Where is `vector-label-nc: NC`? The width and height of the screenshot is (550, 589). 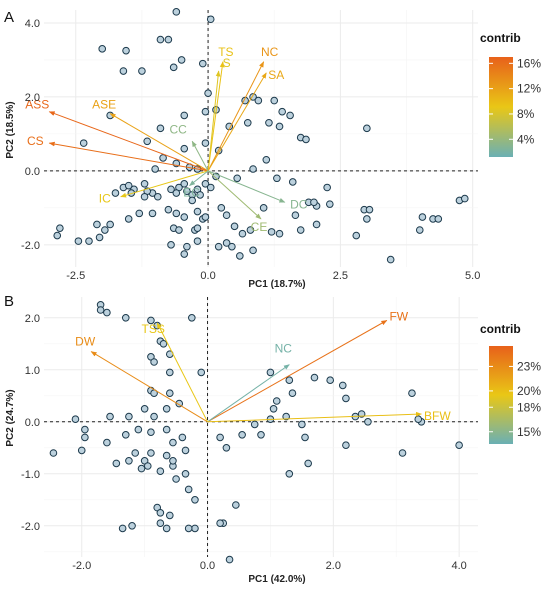
vector-label-nc: NC is located at coordinates (270, 52).